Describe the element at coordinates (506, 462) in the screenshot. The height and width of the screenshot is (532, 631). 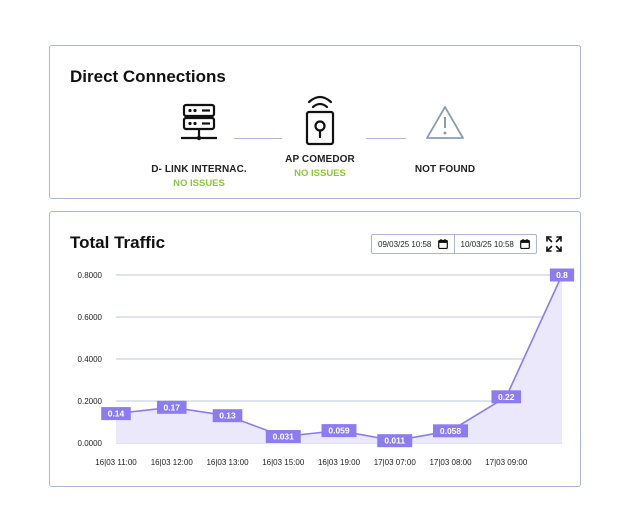
I see `x-tick-label: 17|03 09:00` at that location.